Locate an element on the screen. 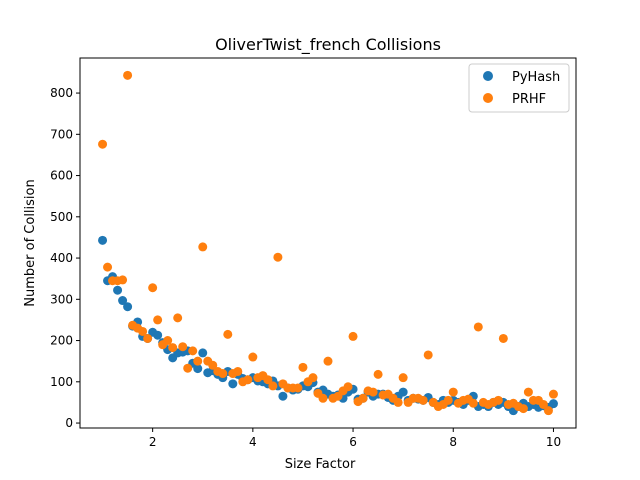 The width and height of the screenshot is (640, 480). x-axis-ticks: 2 4 6 8 10 is located at coordinates (355, 438).